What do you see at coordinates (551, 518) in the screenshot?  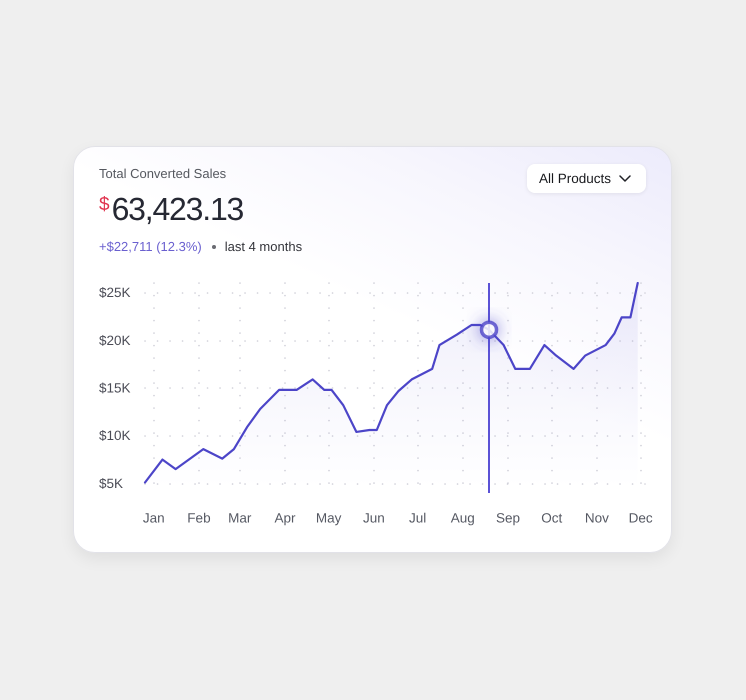 I see `x-tick-label: Oct` at bounding box center [551, 518].